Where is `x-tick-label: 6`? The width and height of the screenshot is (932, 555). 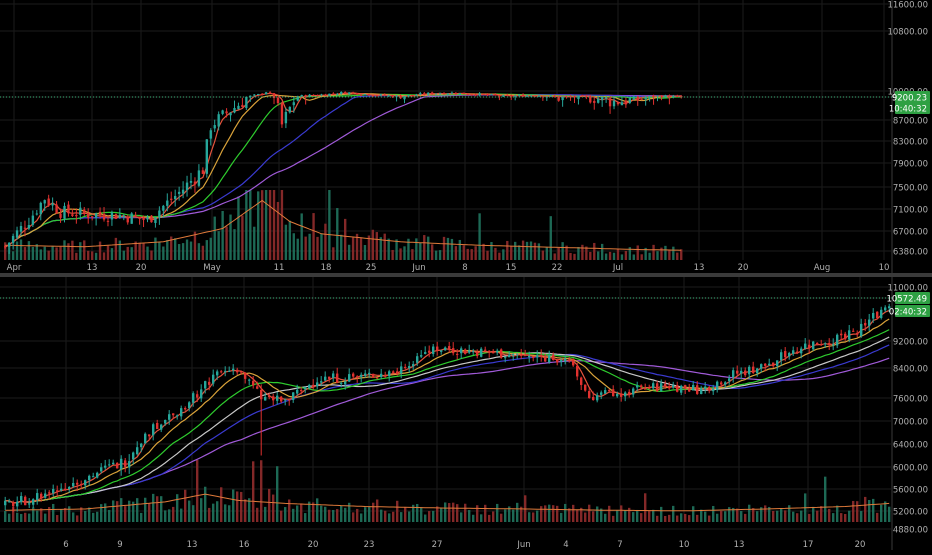
x-tick-label: 6 is located at coordinates (65, 545).